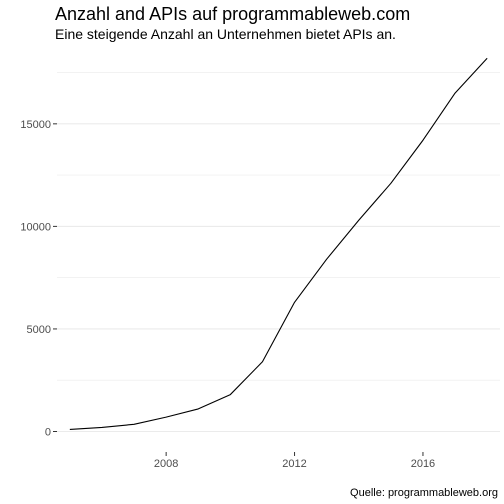 This screenshot has height=504, width=504. What do you see at coordinates (233, 14) in the screenshot?
I see `chart-title: Anzahl and APIs auf programmableweb.com` at bounding box center [233, 14].